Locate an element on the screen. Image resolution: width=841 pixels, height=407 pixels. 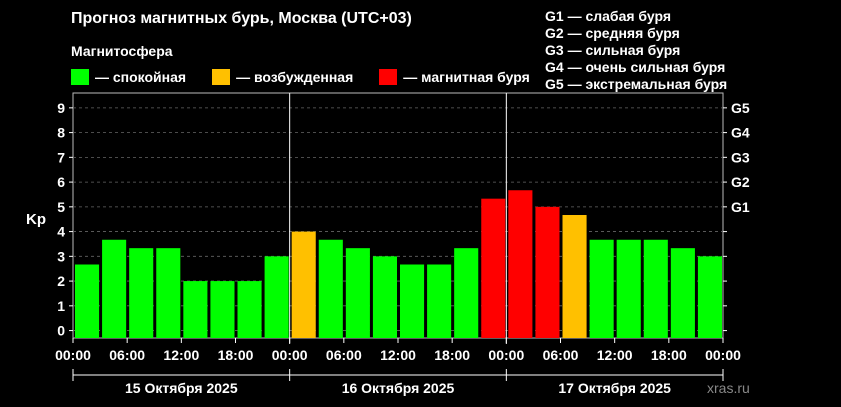
y-tick-label: 1 is located at coordinates (61, 306).